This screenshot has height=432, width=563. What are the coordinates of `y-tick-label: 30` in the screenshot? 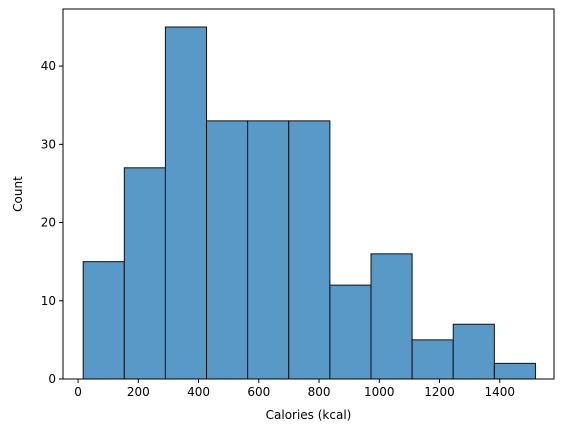 It's located at (48, 144).